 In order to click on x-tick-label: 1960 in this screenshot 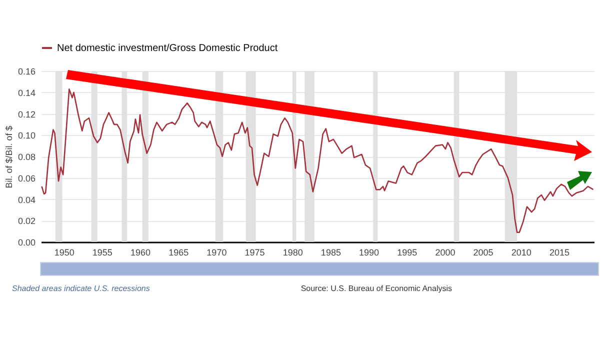, I will do `click(140, 253)`.